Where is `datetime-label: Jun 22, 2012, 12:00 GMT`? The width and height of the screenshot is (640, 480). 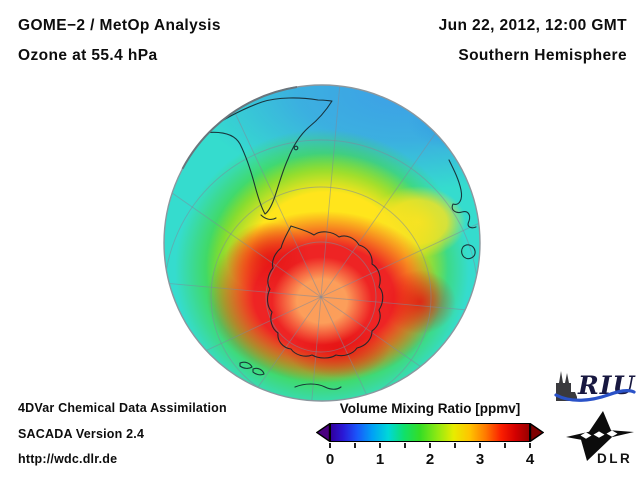
datetime-label: Jun 22, 2012, 12:00 GMT is located at coordinates (532, 25).